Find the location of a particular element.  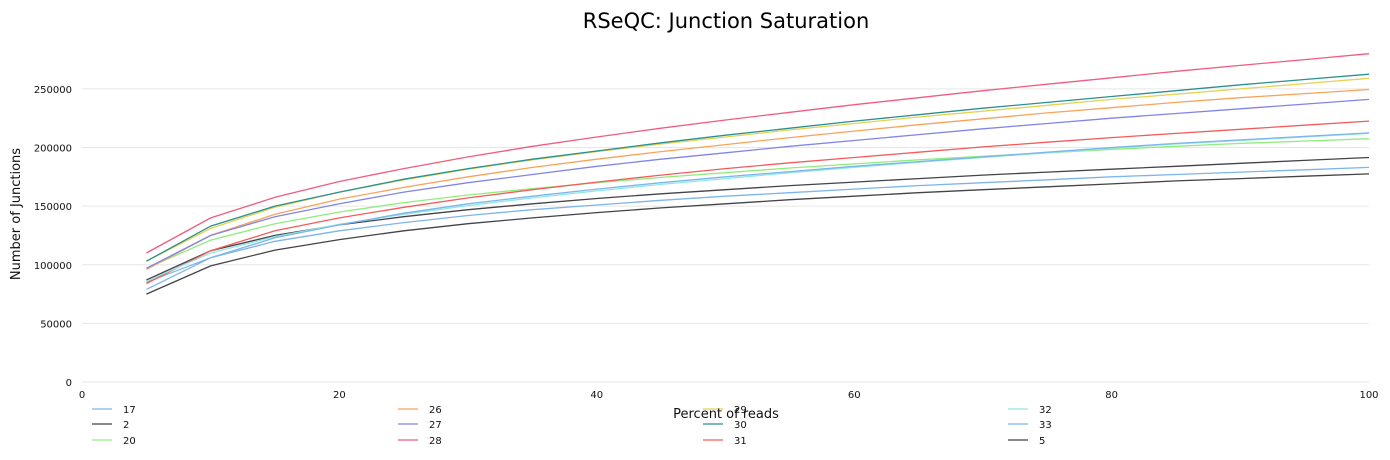

x-tick-label: 40 is located at coordinates (596, 395).